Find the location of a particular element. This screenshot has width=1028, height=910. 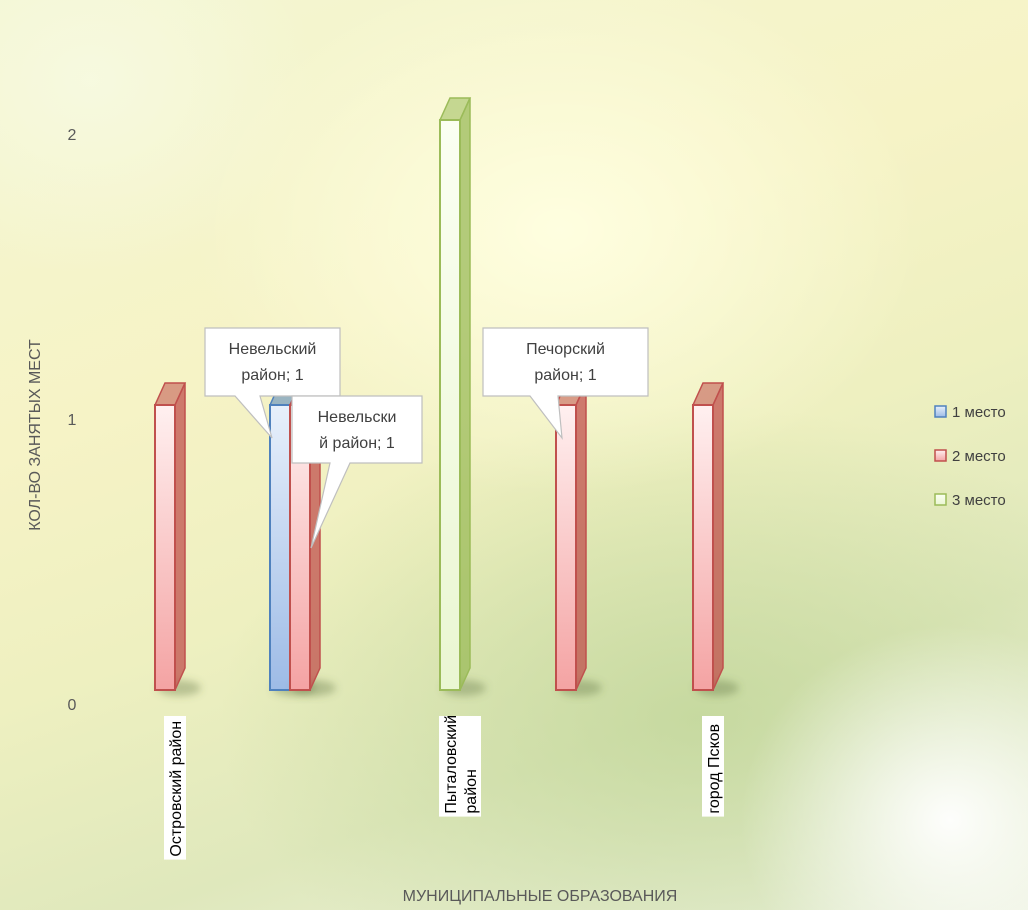

legend: 1 место 2 место 3 место is located at coordinates (970, 456).